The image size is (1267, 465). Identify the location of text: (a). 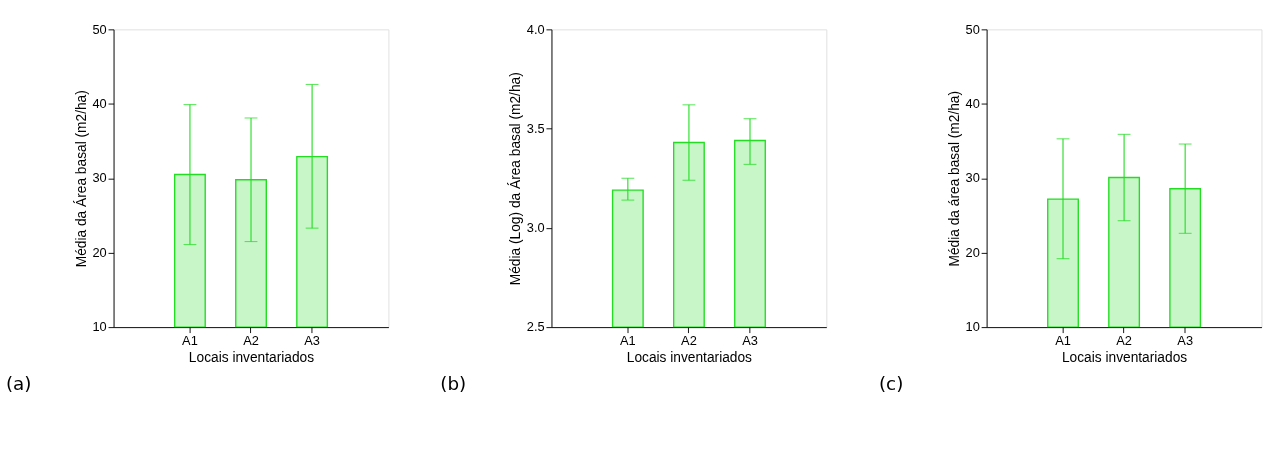
(18, 384).